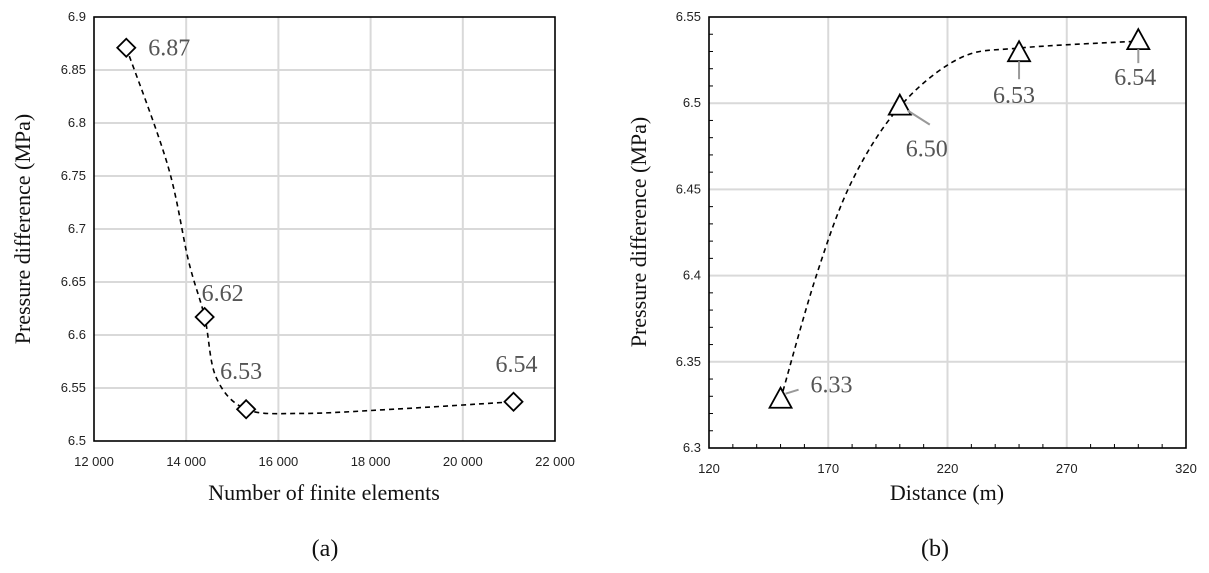 The height and width of the screenshot is (573, 1209). What do you see at coordinates (947, 492) in the screenshot?
I see `x-axis-title: Distance (m)` at bounding box center [947, 492].